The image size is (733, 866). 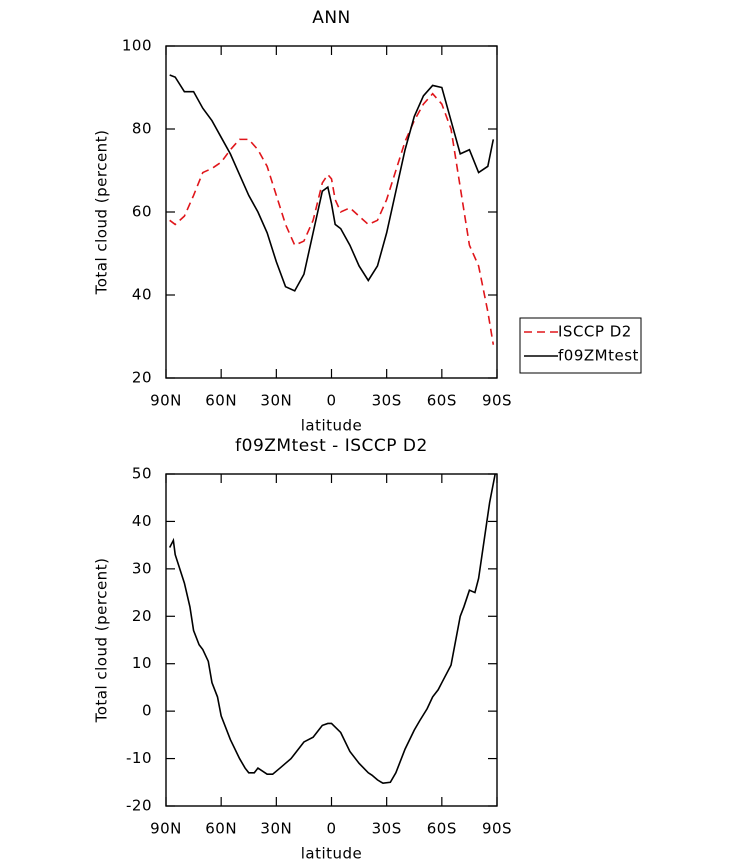 I want to click on y-tick-label: 50, so click(x=142, y=474).